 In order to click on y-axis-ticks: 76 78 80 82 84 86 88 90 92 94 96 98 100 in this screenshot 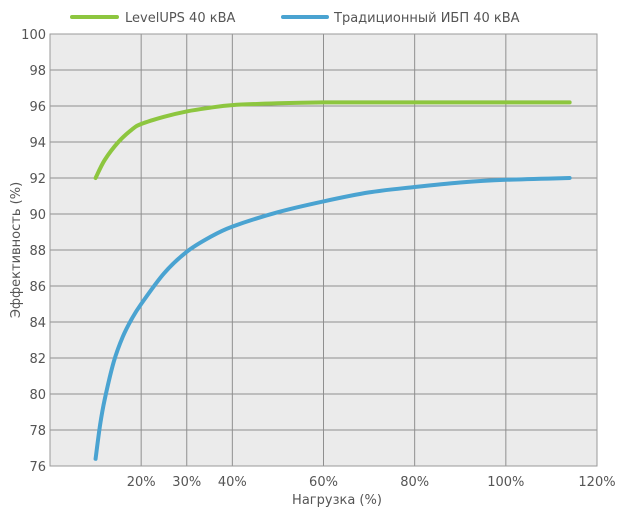, I will do `click(33, 251)`.